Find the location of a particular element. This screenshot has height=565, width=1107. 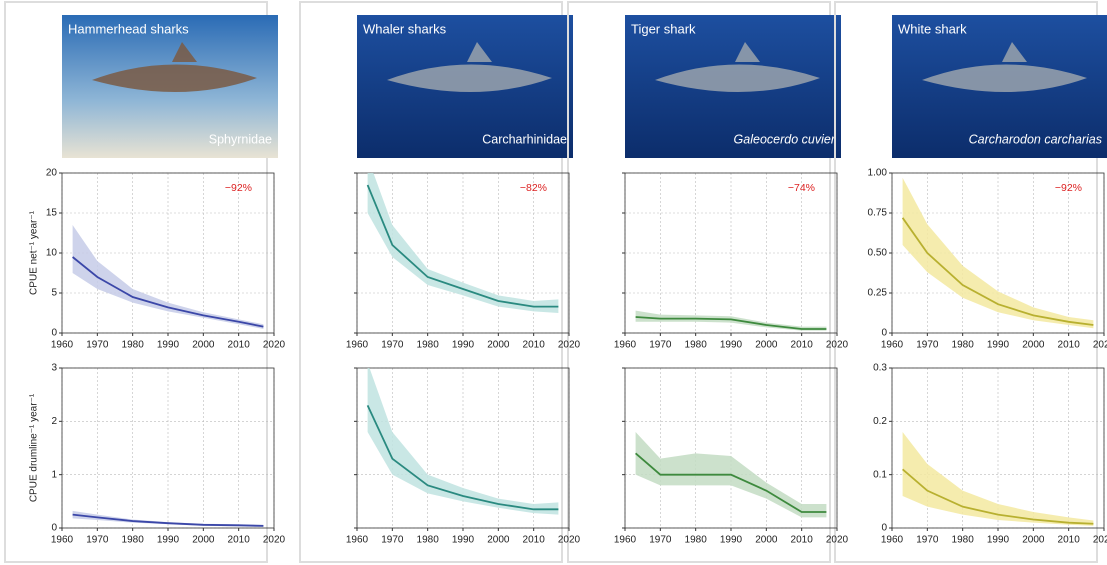

y-tick-label: 0.25 is located at coordinates (878, 293).